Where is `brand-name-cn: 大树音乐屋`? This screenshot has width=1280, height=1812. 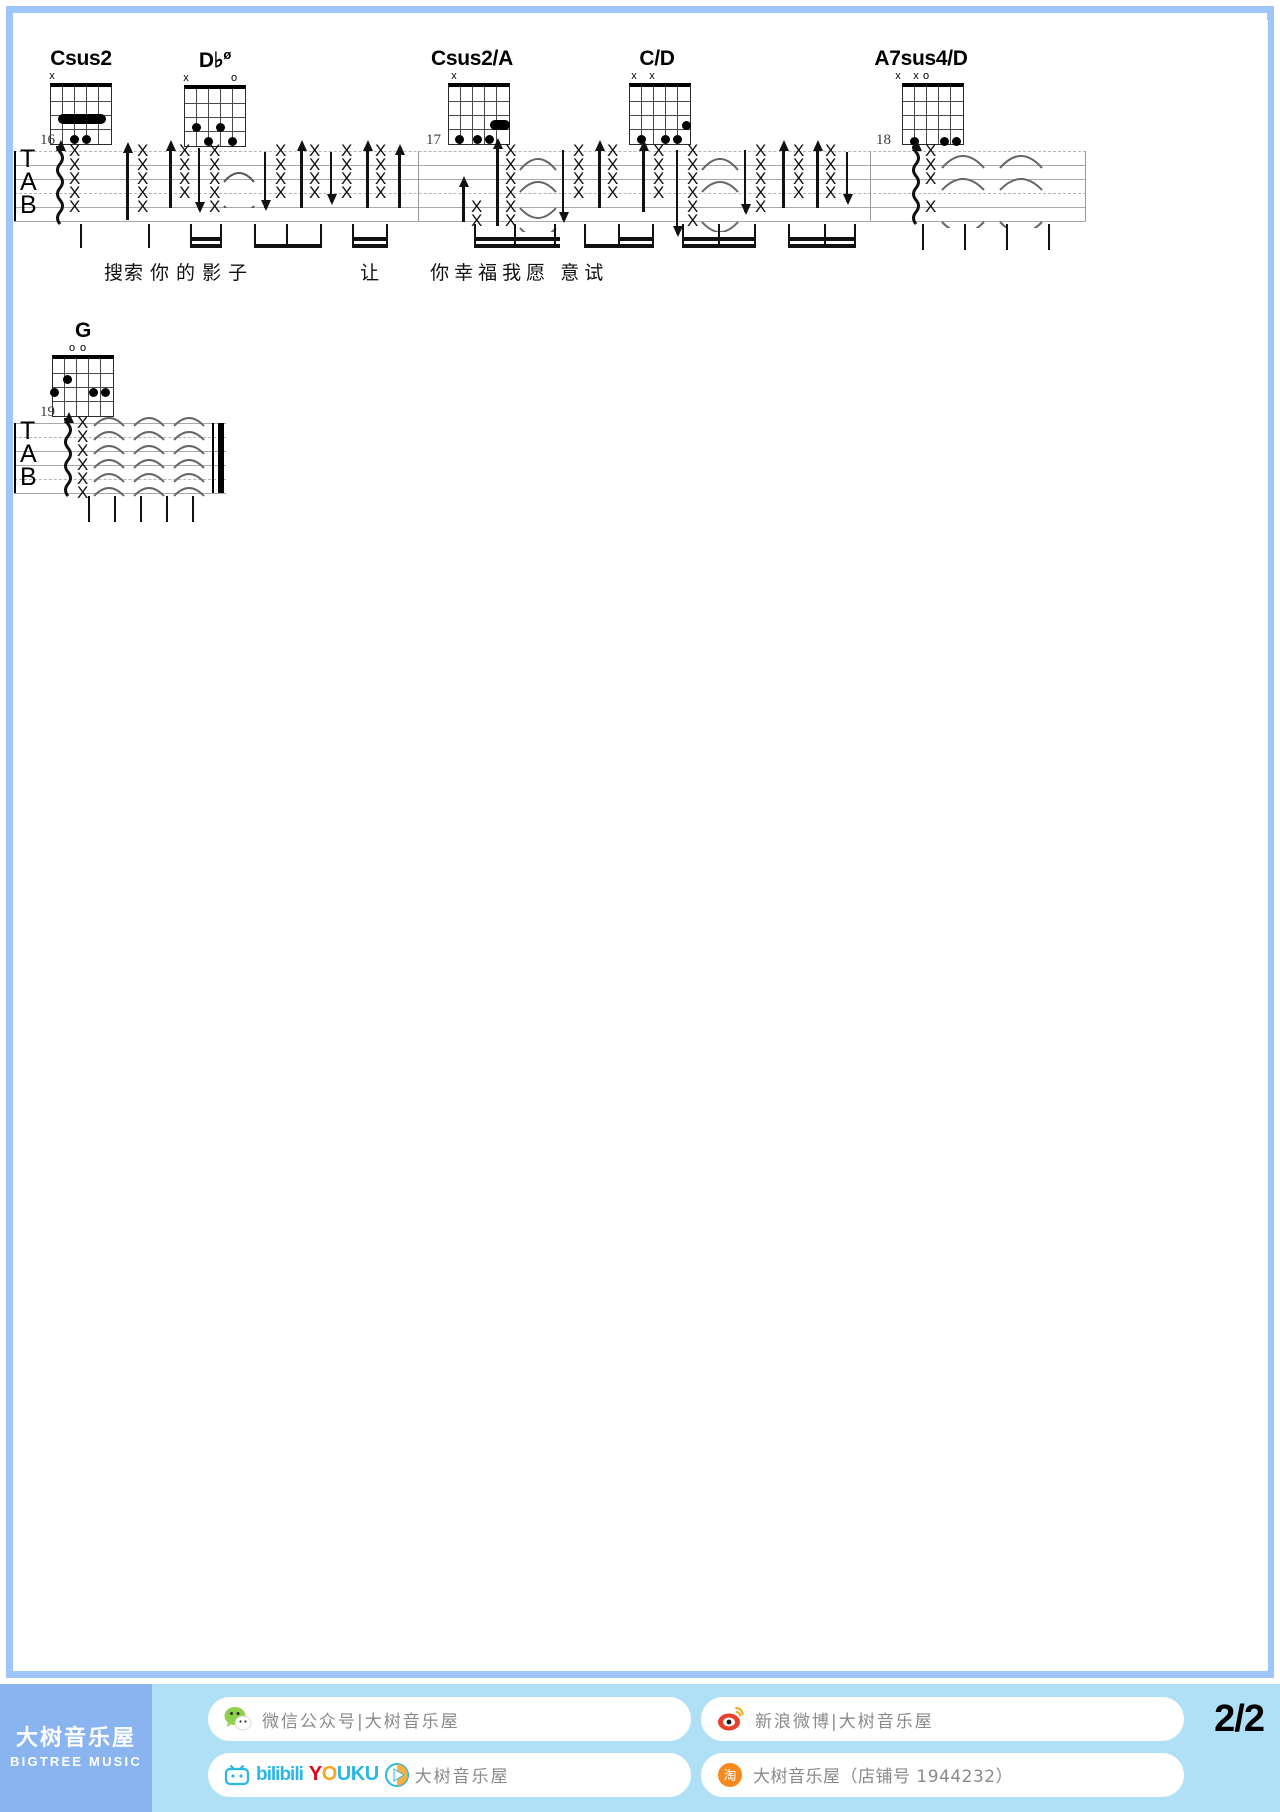
brand-name-cn: 大树音乐屋 is located at coordinates (75, 1738).